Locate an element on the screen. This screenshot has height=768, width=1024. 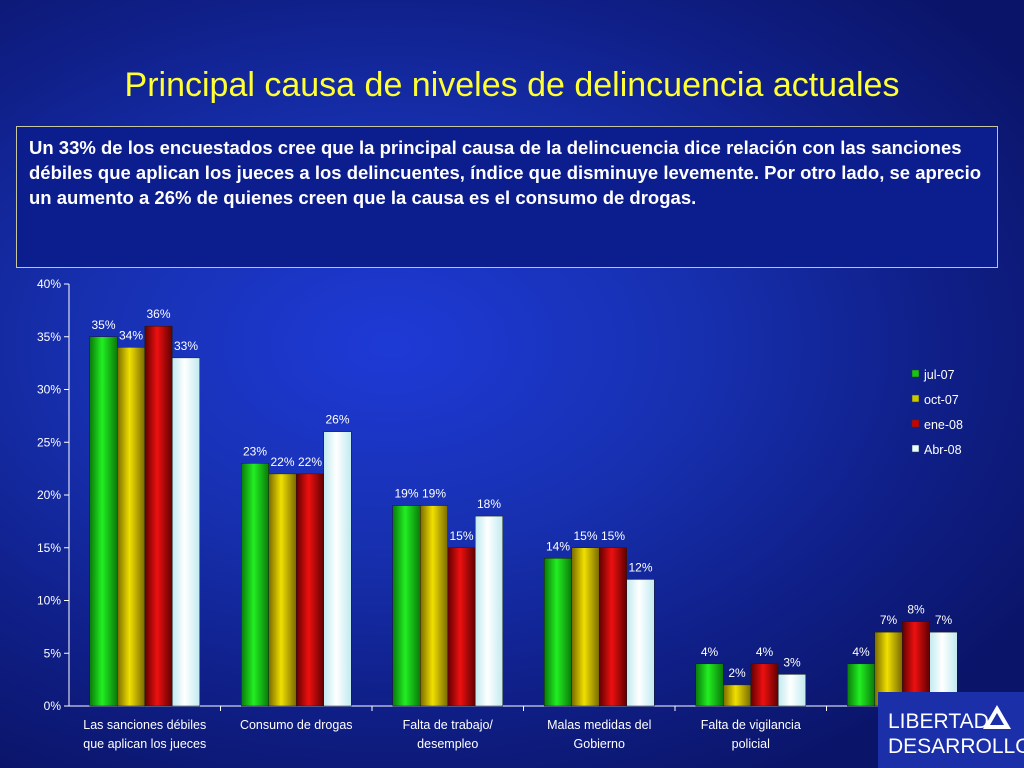
y-tick-label: 25% is located at coordinates (49, 442).